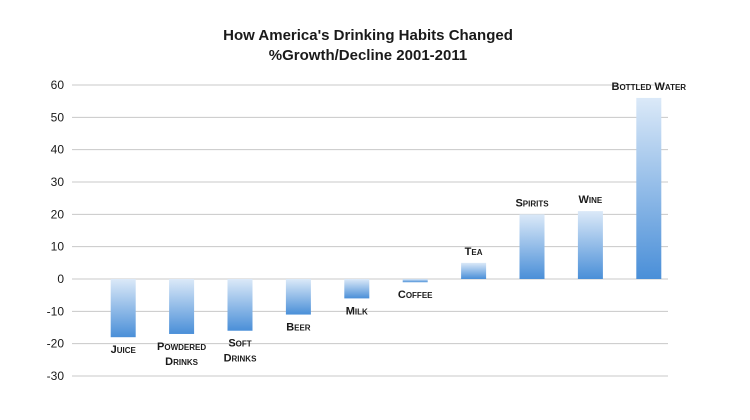  What do you see at coordinates (58, 85) in the screenshot?
I see `y-tick-label: 60` at bounding box center [58, 85].